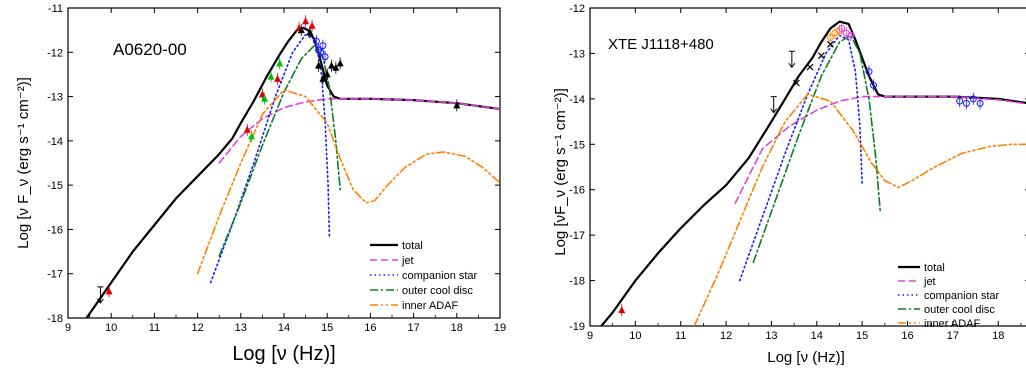  I want to click on y-tick-label: -19, so click(577, 327).